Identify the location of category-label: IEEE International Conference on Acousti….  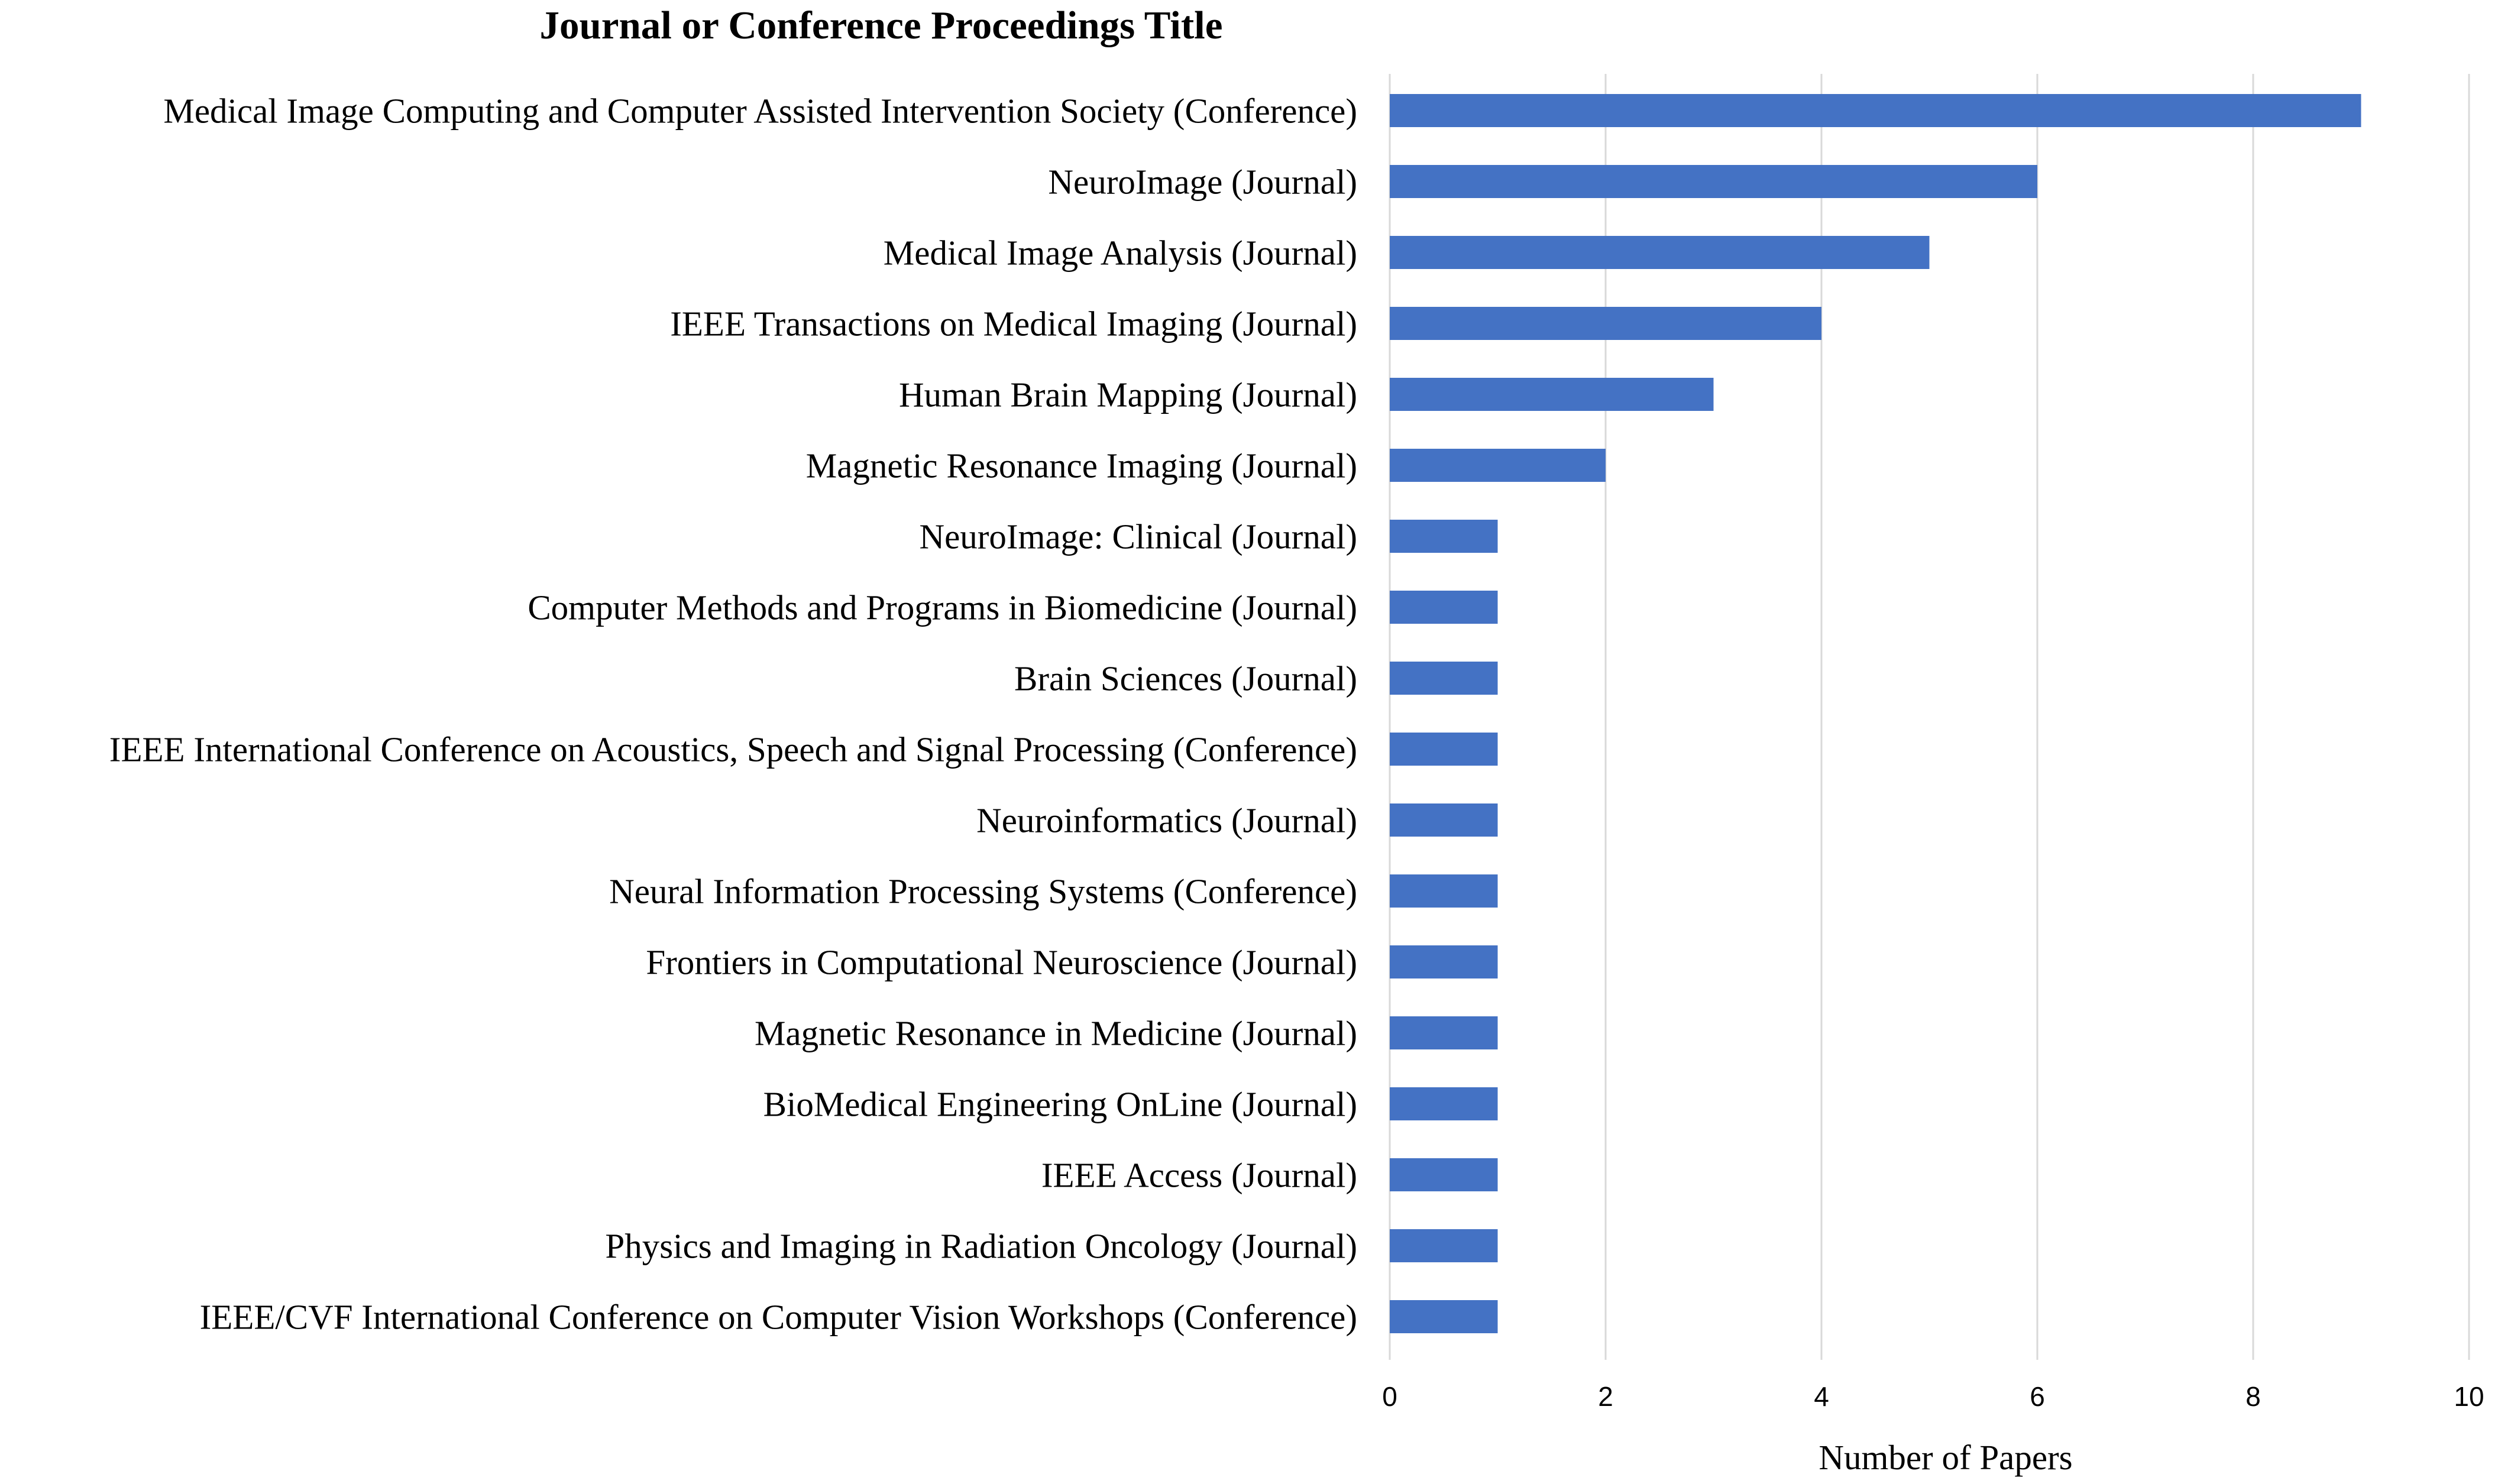
(733, 749).